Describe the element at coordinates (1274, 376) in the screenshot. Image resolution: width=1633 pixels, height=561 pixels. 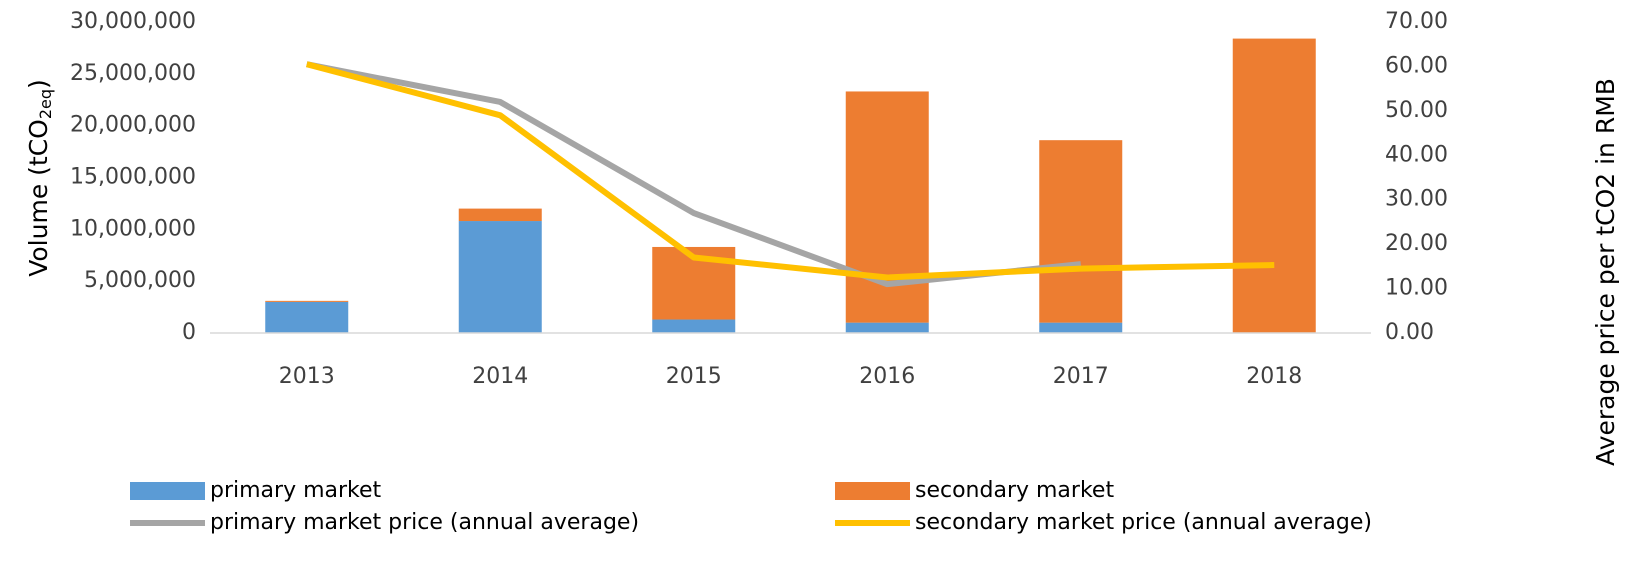
I see `x-tick-label: 2018` at that location.